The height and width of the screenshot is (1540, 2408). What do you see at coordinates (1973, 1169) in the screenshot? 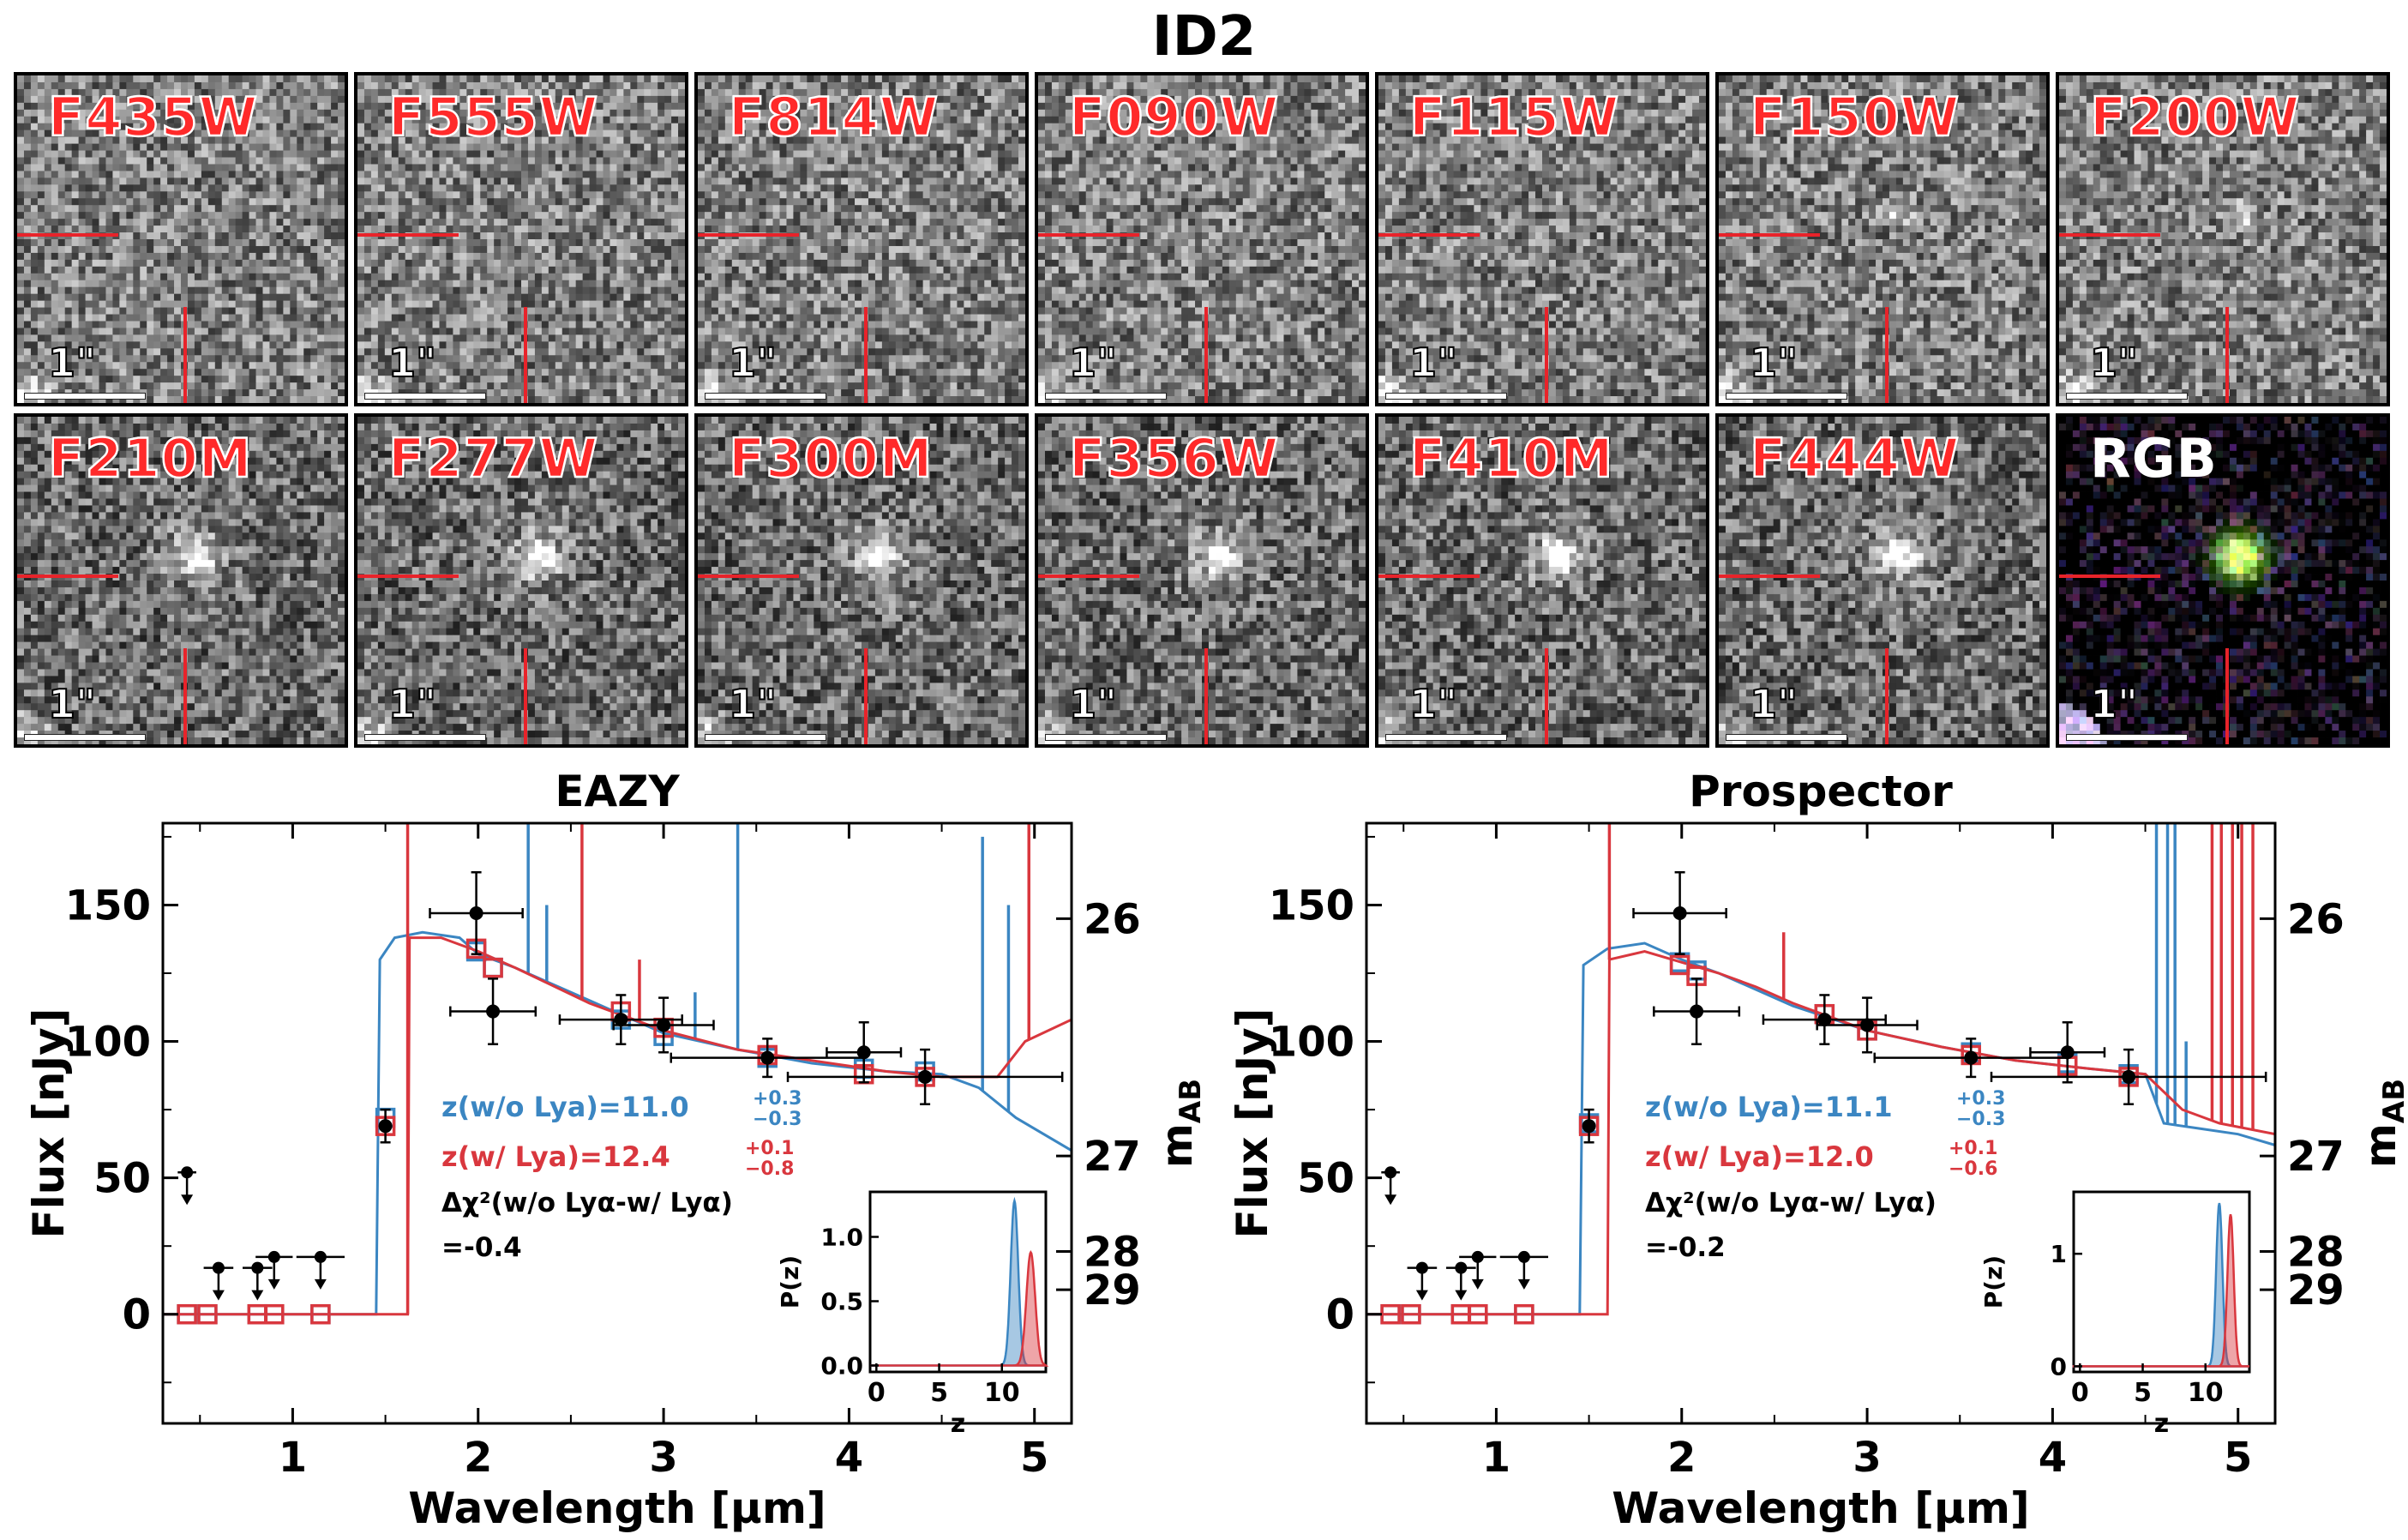
I see `annotation-z-red-err-lo: −0.6` at bounding box center [1973, 1169].